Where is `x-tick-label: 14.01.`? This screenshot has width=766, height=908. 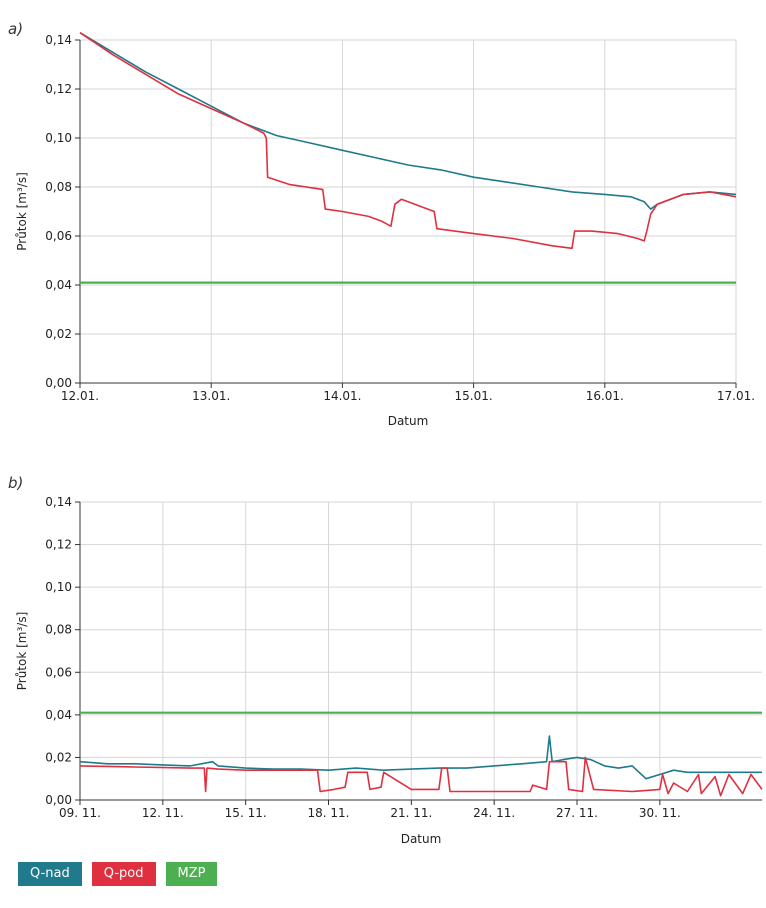
x-tick-label: 14.01. is located at coordinates (342, 396).